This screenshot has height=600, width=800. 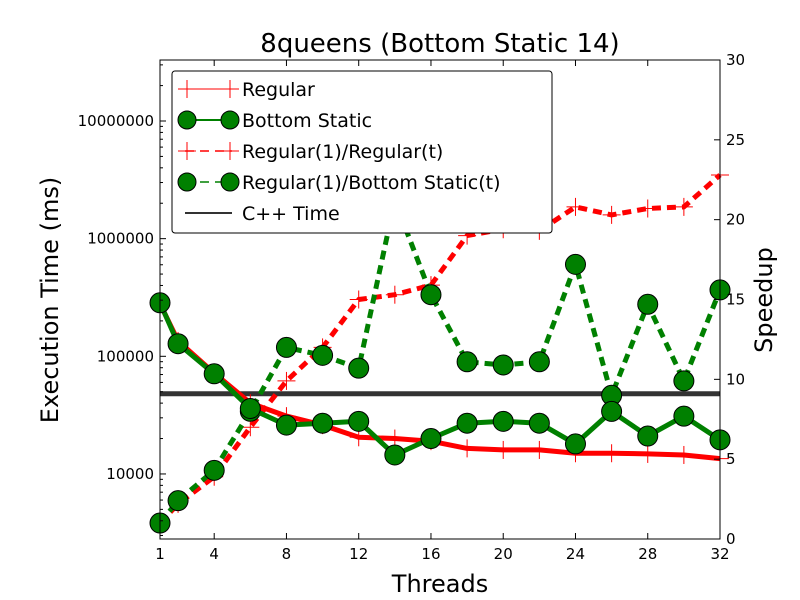 What do you see at coordinates (287, 554) in the screenshot?
I see `x-tick-label: 8` at bounding box center [287, 554].